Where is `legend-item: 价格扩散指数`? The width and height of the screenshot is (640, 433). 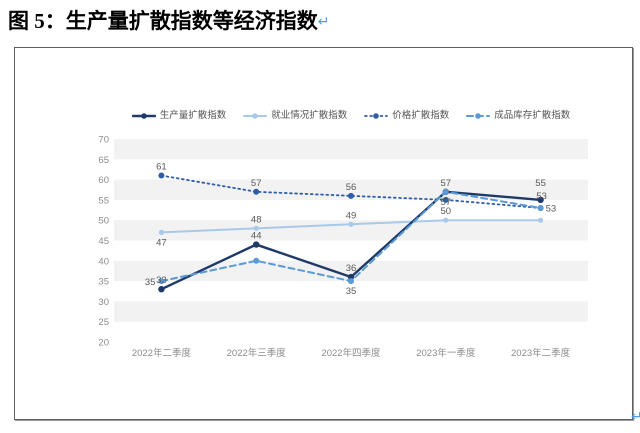 legend-item: 价格扩散指数 is located at coordinates (406, 116).